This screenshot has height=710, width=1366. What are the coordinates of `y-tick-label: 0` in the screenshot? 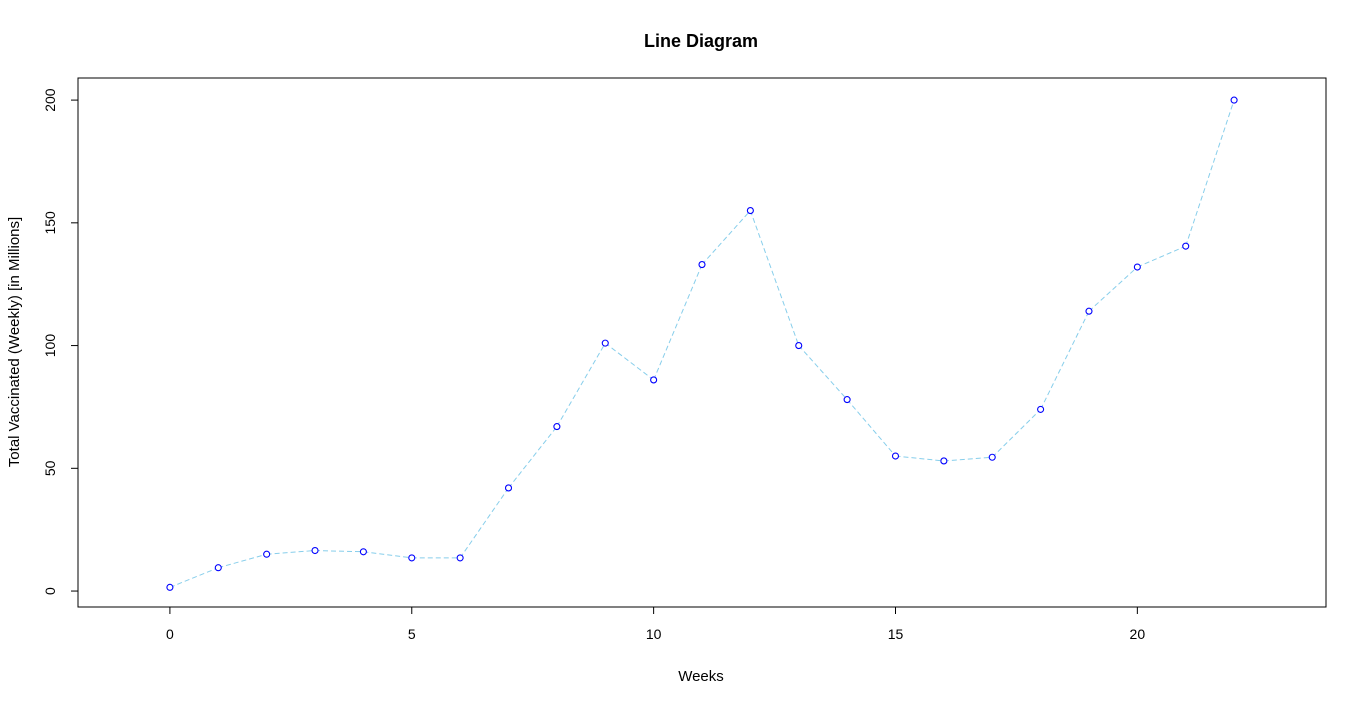 It's located at (50, 591).